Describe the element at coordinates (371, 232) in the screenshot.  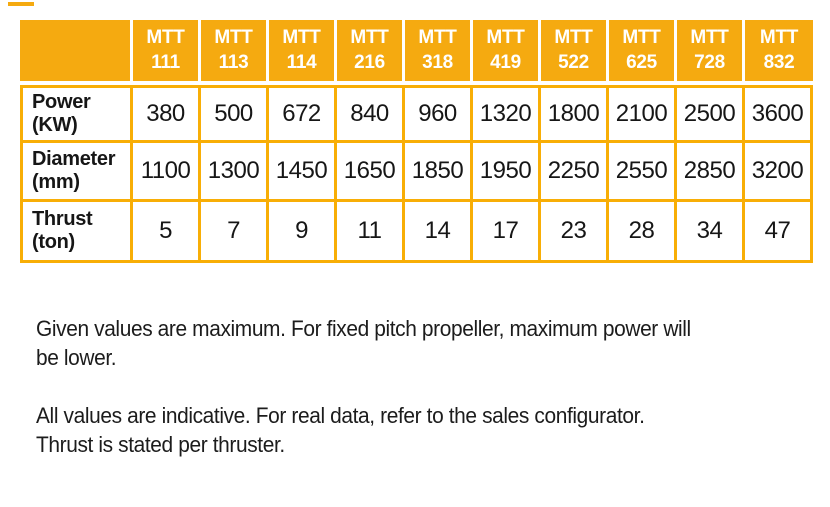
I see `spec-value-cell: 11` at that location.